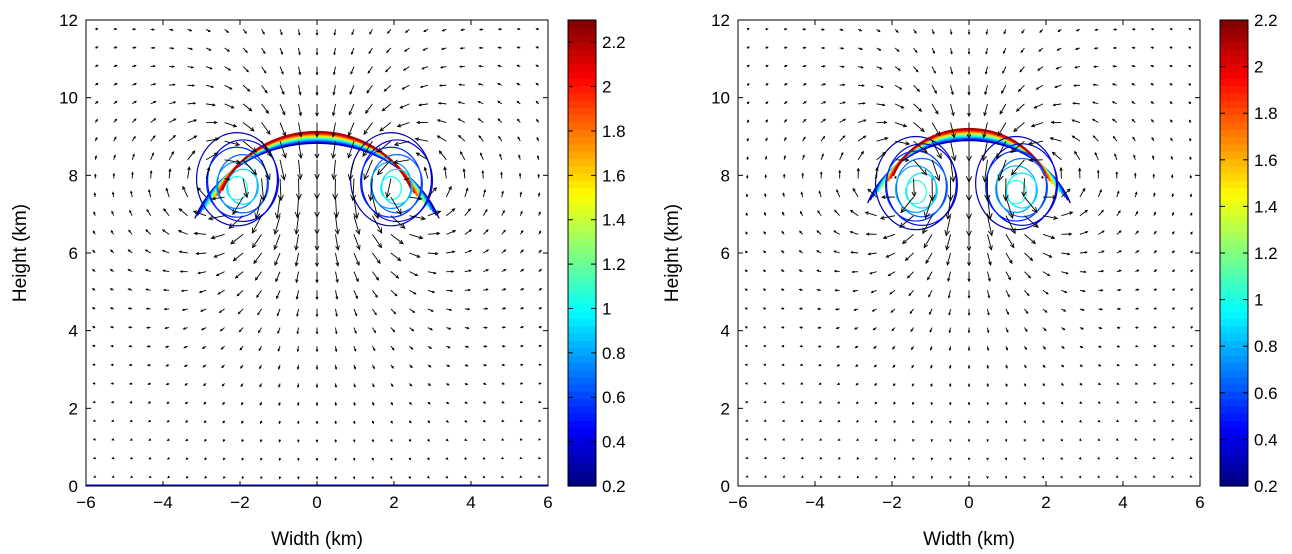 The width and height of the screenshot is (1292, 554). Describe the element at coordinates (969, 539) in the screenshot. I see `x-axis-title-right: Width (km)` at that location.